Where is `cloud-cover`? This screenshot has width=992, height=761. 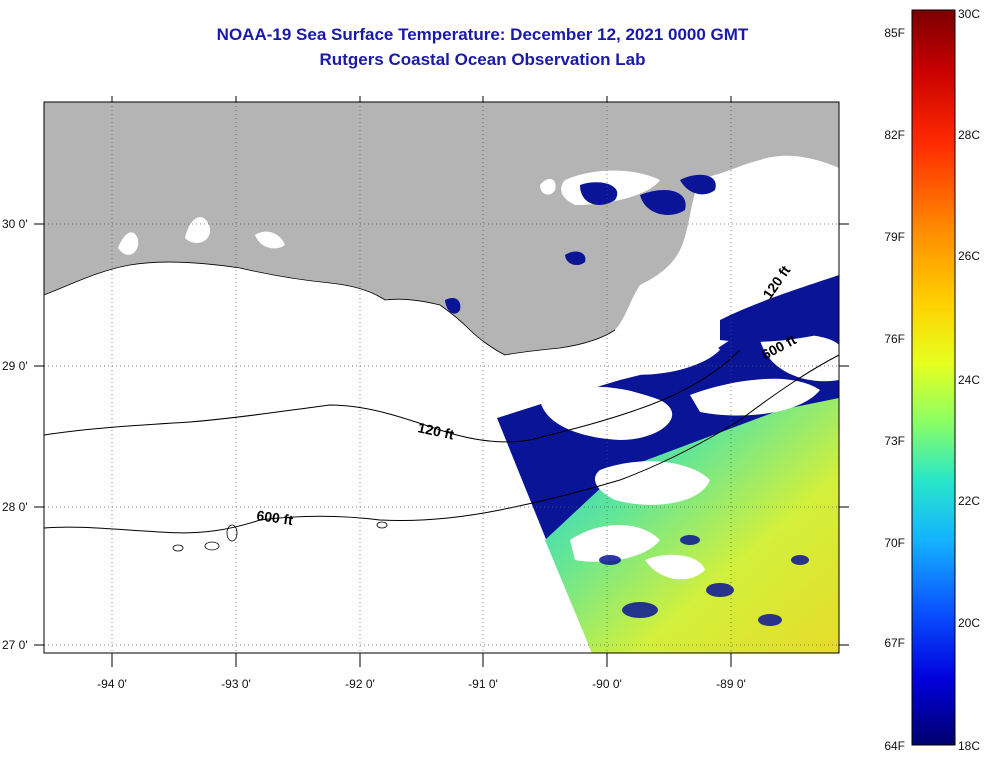
cloud-cover is located at coordinates (689, 457).